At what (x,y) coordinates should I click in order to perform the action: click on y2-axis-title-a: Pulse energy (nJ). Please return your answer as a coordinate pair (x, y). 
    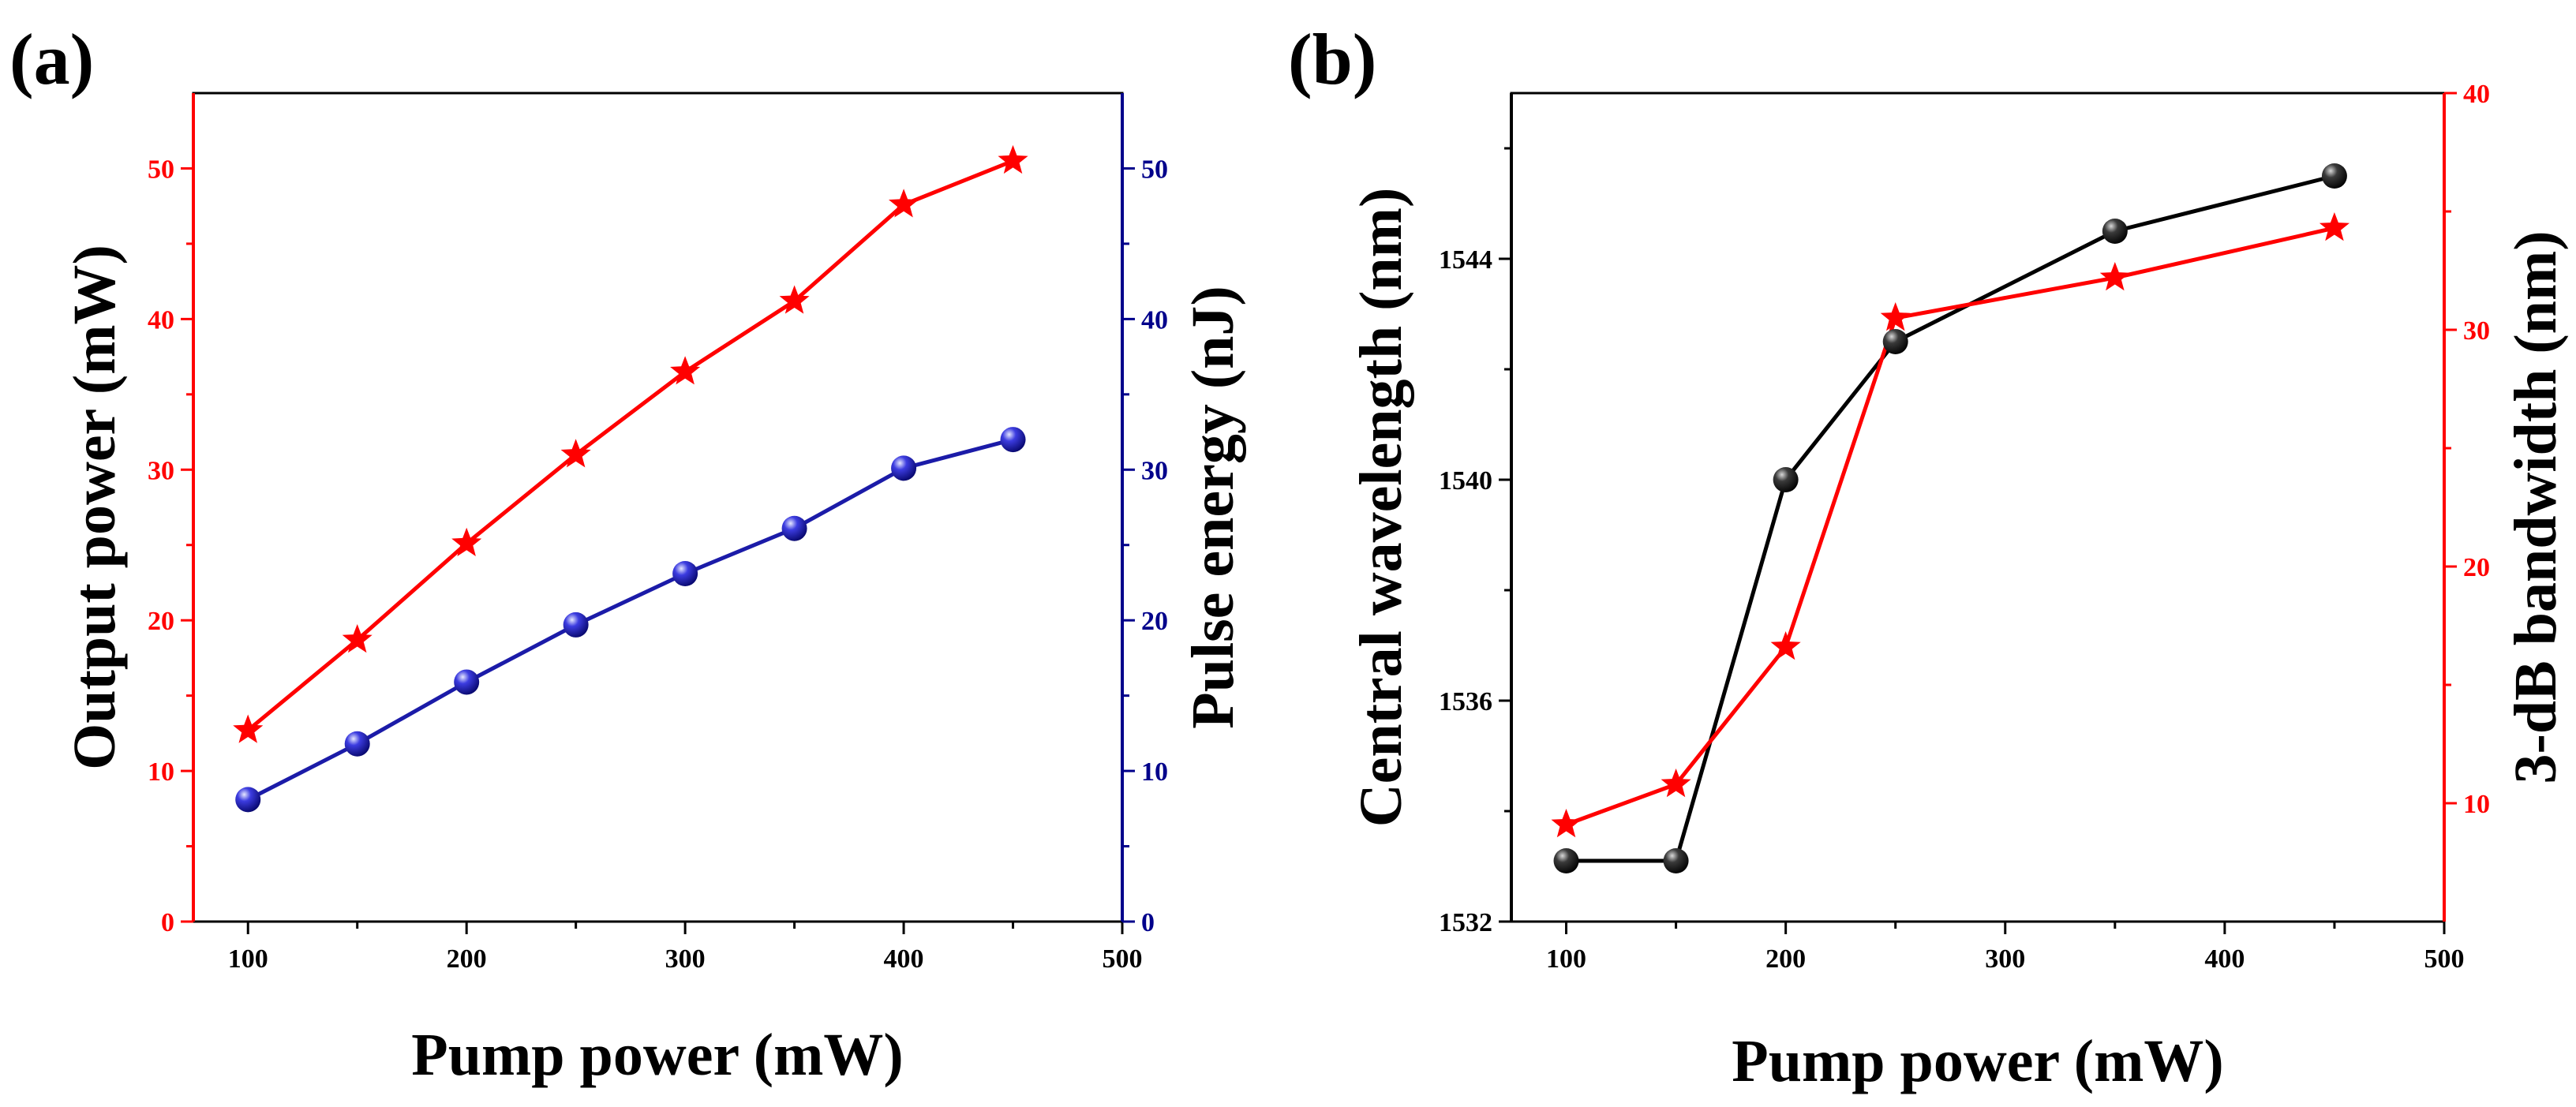
    Looking at the image, I should click on (1213, 507).